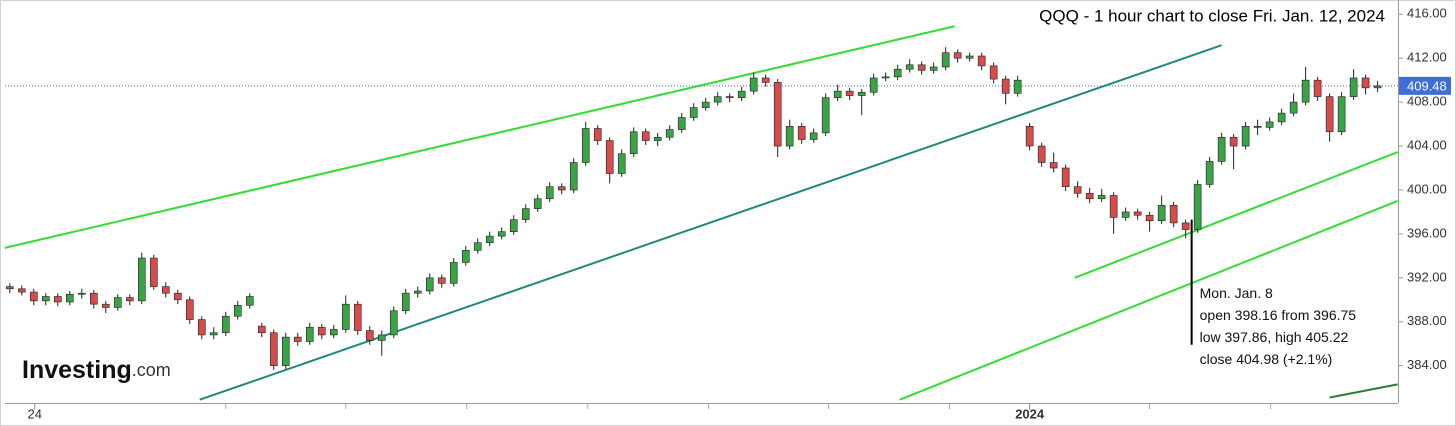 The height and width of the screenshot is (426, 1456). What do you see at coordinates (1278, 315) in the screenshot?
I see `annotation-text: open 398.16 from 396.75` at bounding box center [1278, 315].